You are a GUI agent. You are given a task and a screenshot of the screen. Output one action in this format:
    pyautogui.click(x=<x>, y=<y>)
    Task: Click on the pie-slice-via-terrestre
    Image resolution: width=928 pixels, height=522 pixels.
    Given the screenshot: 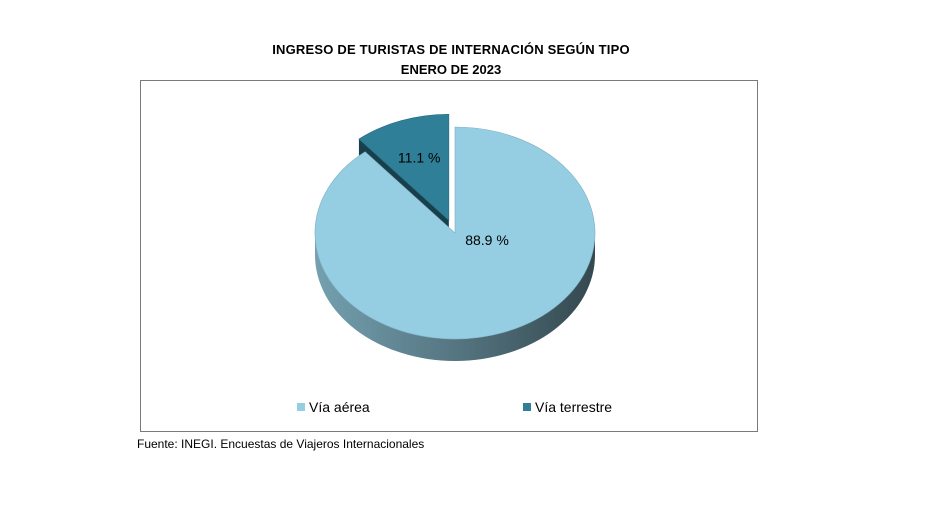 What is the action you would take?
    pyautogui.click(x=404, y=167)
    